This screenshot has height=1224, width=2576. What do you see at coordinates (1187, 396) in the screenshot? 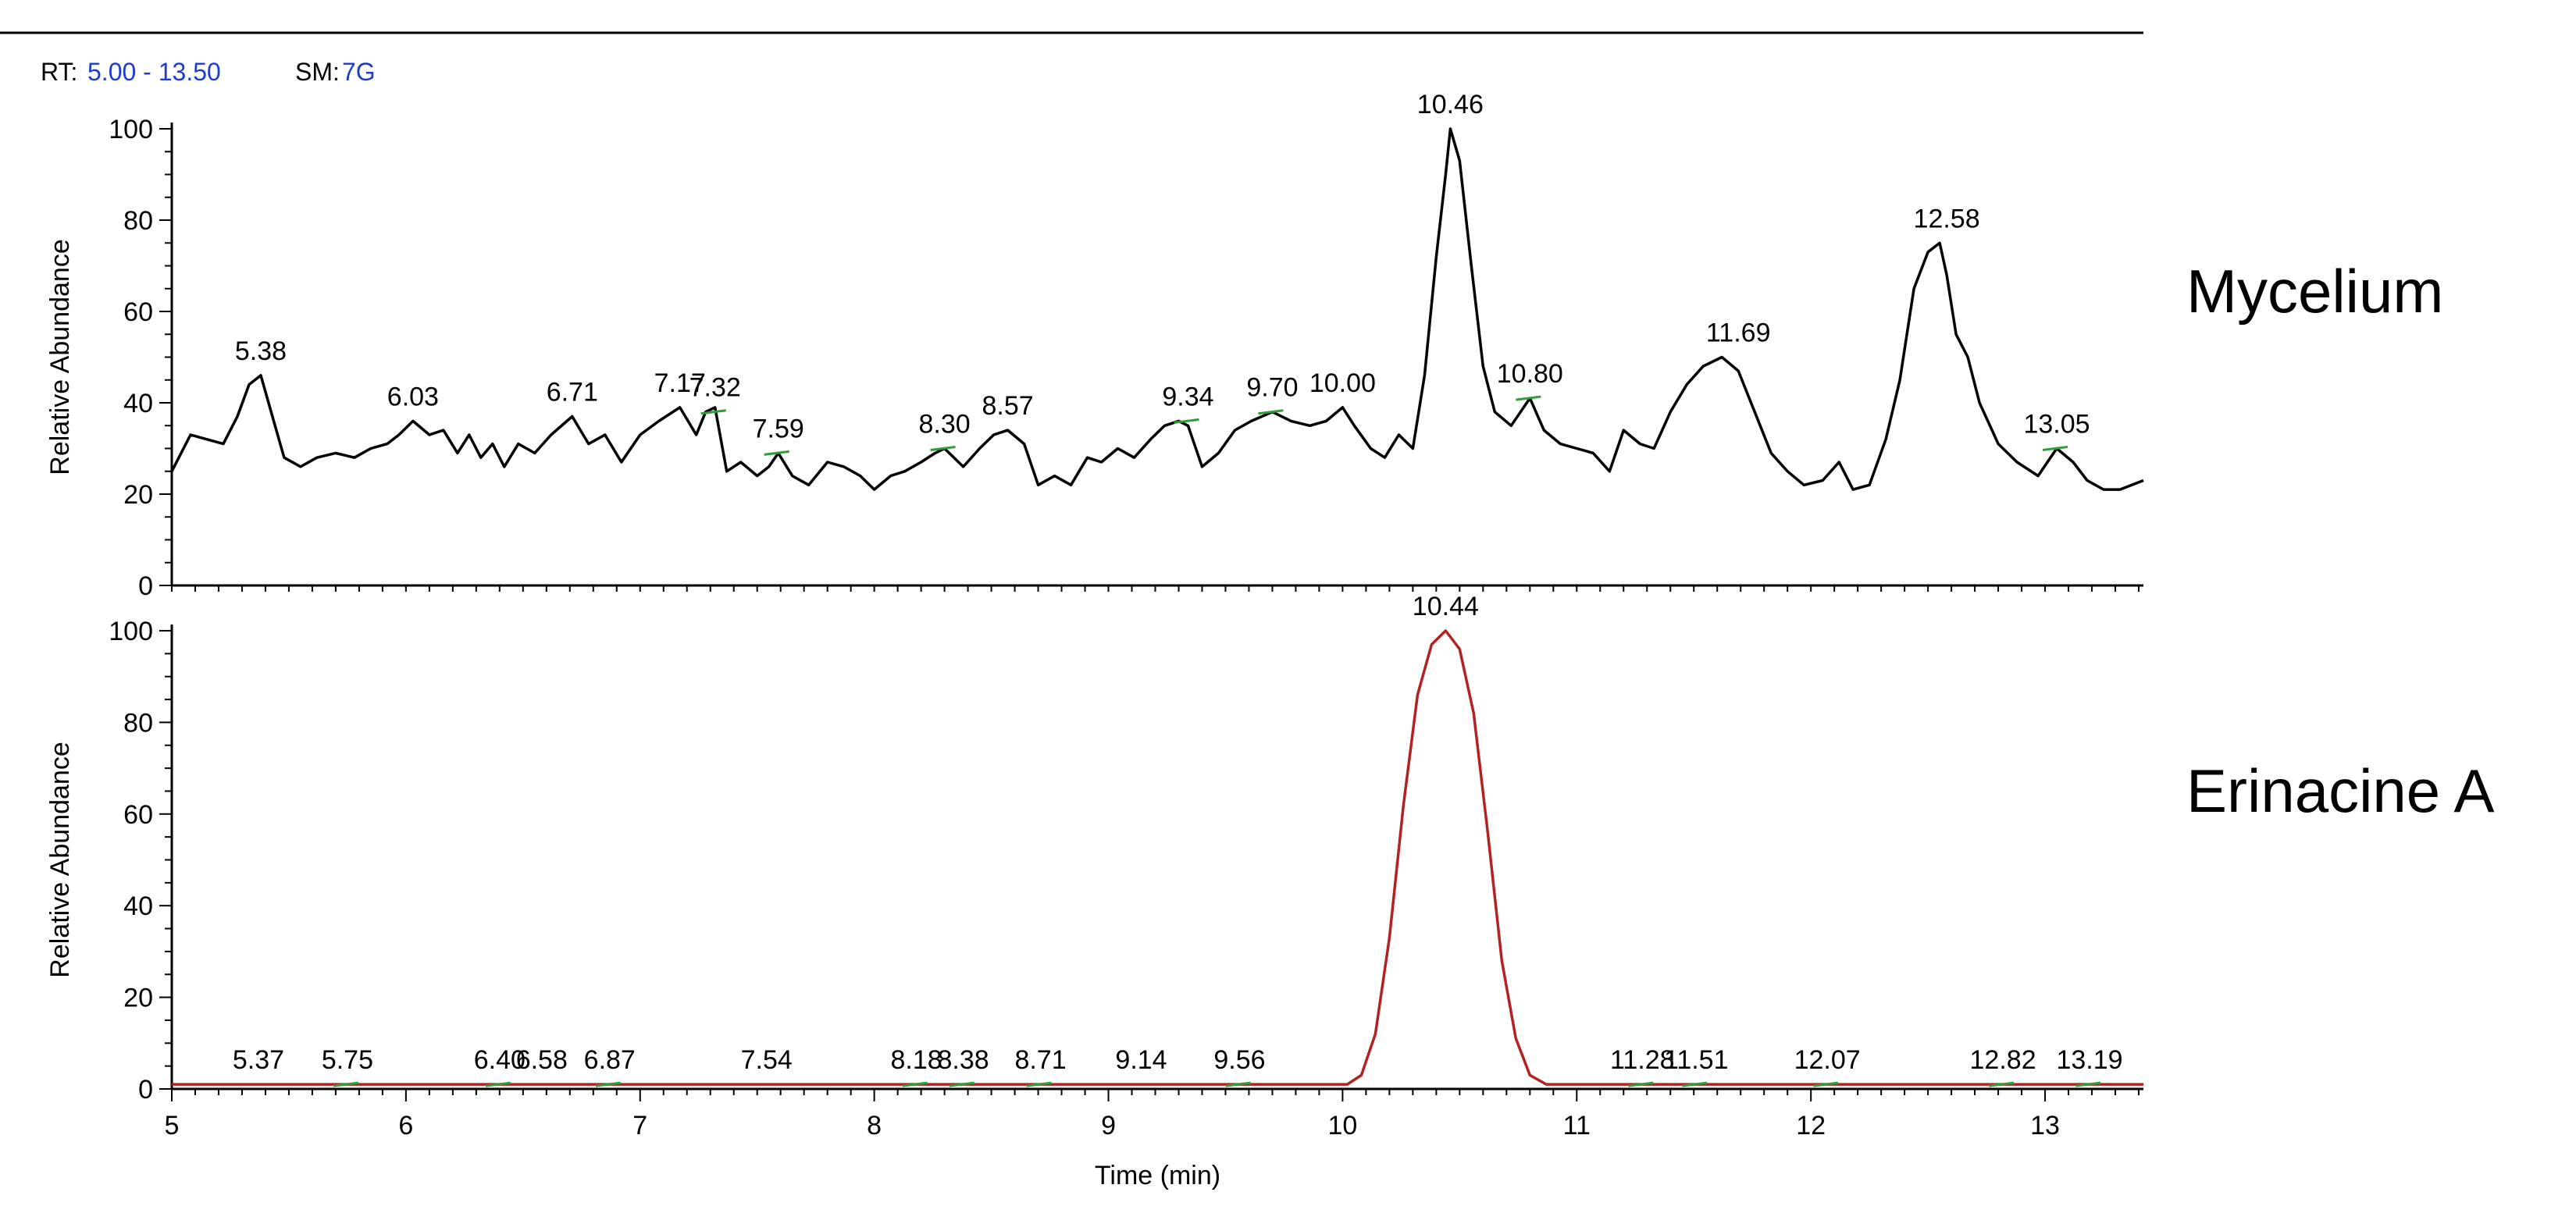
I see `panel-1-peak-label: 9.34` at bounding box center [1187, 396].